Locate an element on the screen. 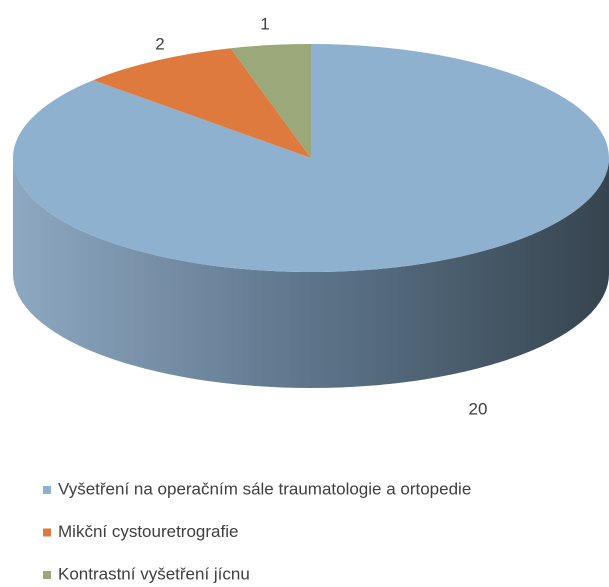 Image resolution: width=609 pixels, height=587 pixels. data-label: 2 is located at coordinates (159, 43).